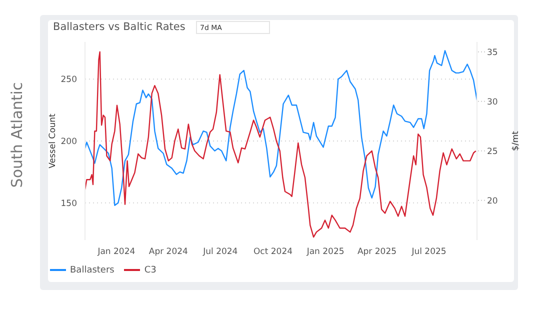 This screenshot has width=540, height=310. Describe the element at coordinates (492, 102) in the screenshot. I see `y2-tick-label: 30` at that location.